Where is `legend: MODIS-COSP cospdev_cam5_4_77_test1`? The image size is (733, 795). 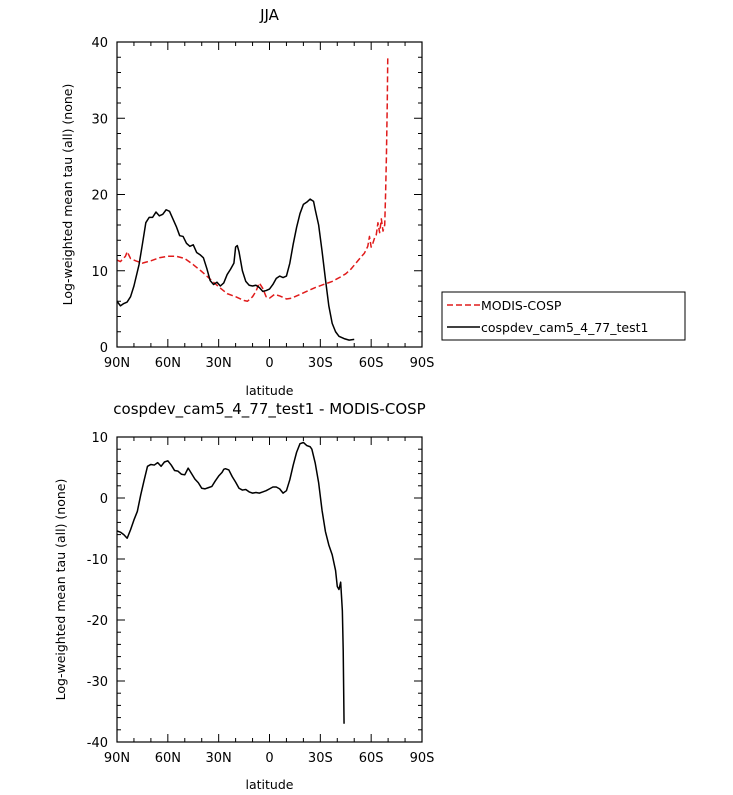 legend: MODIS-COSP cospdev_cam5_4_77_test1 is located at coordinates (563, 316).